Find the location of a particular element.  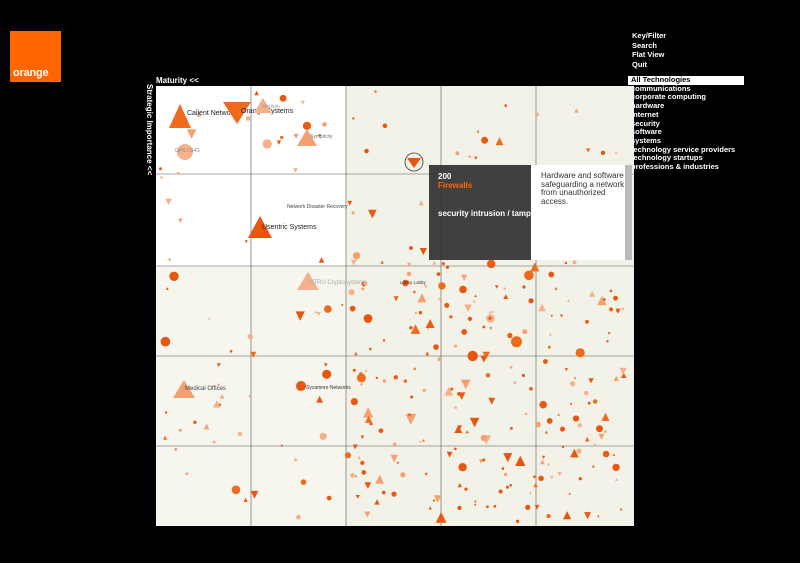

filter-technology-startups: technology startups is located at coordinates (667, 158).